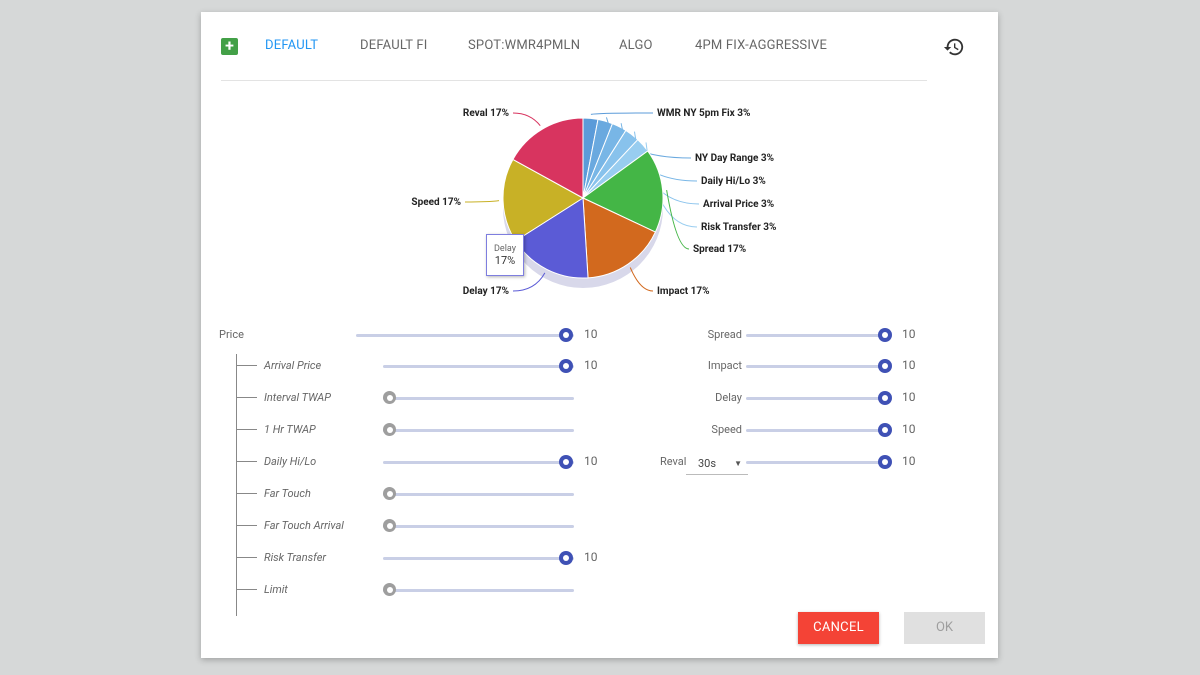  I want to click on slider-label: Arrival Price, so click(293, 365).